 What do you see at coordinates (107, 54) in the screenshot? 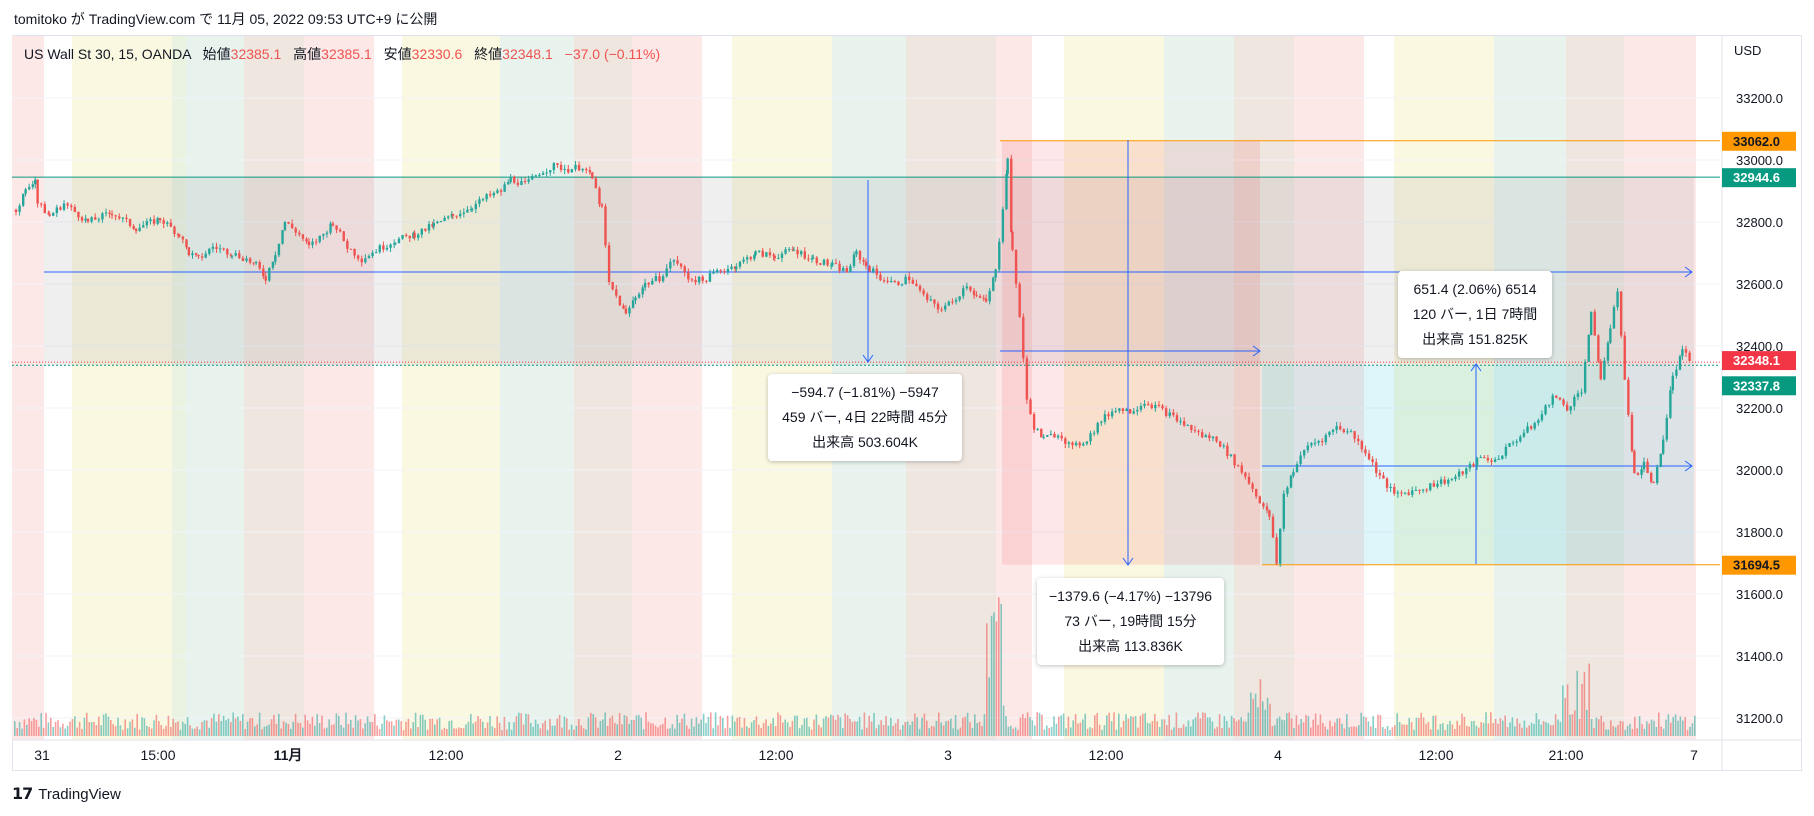
I see `symbol-name: US Wall St 30, 15, OANDA` at bounding box center [107, 54].